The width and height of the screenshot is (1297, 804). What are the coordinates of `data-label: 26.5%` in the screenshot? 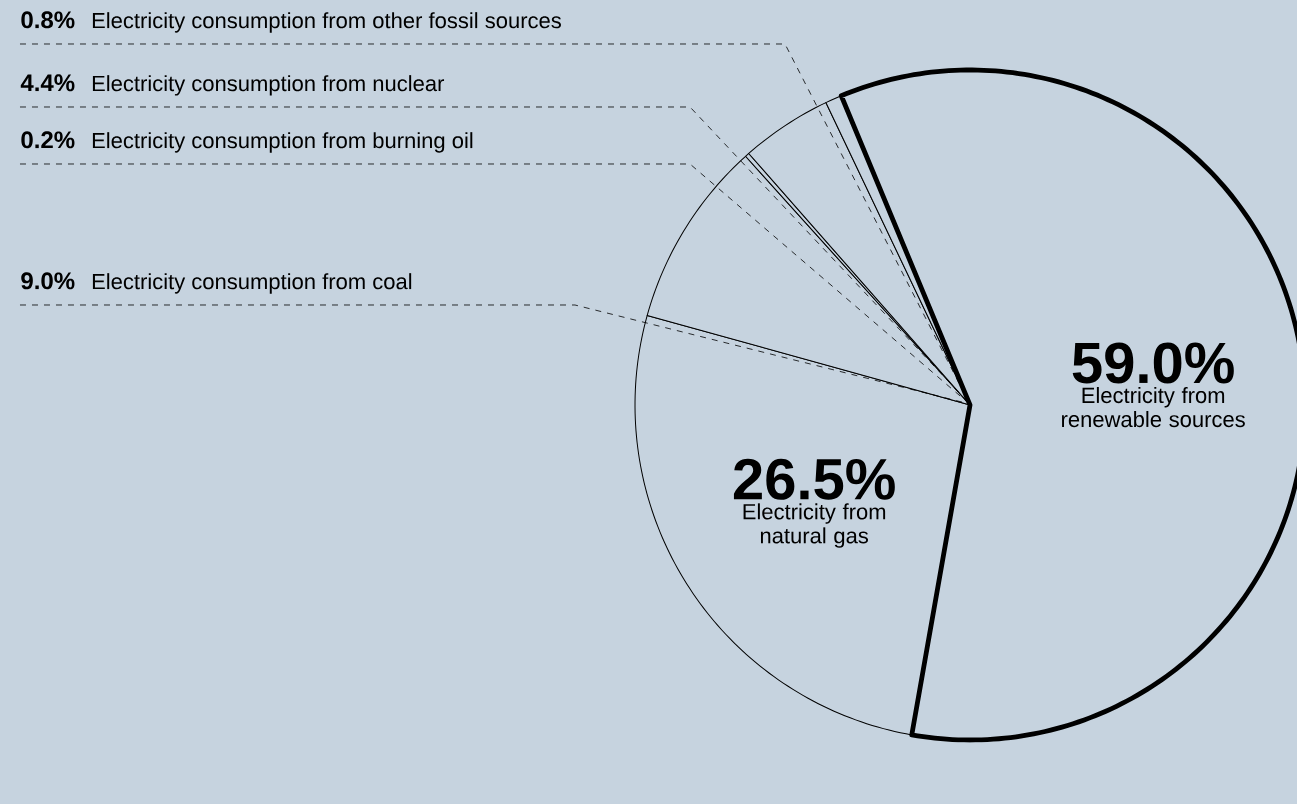 It's located at (814, 479).